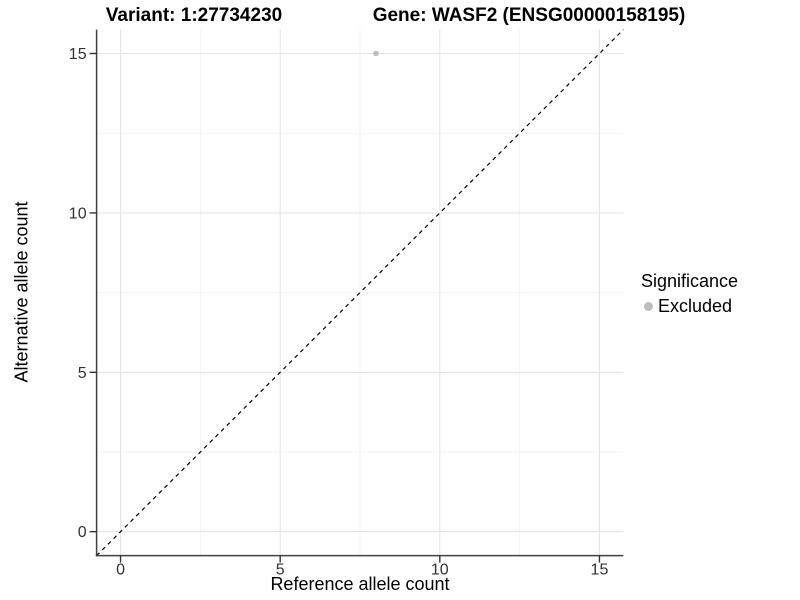  What do you see at coordinates (360, 584) in the screenshot?
I see `x-axis-title: Reference allele count` at bounding box center [360, 584].